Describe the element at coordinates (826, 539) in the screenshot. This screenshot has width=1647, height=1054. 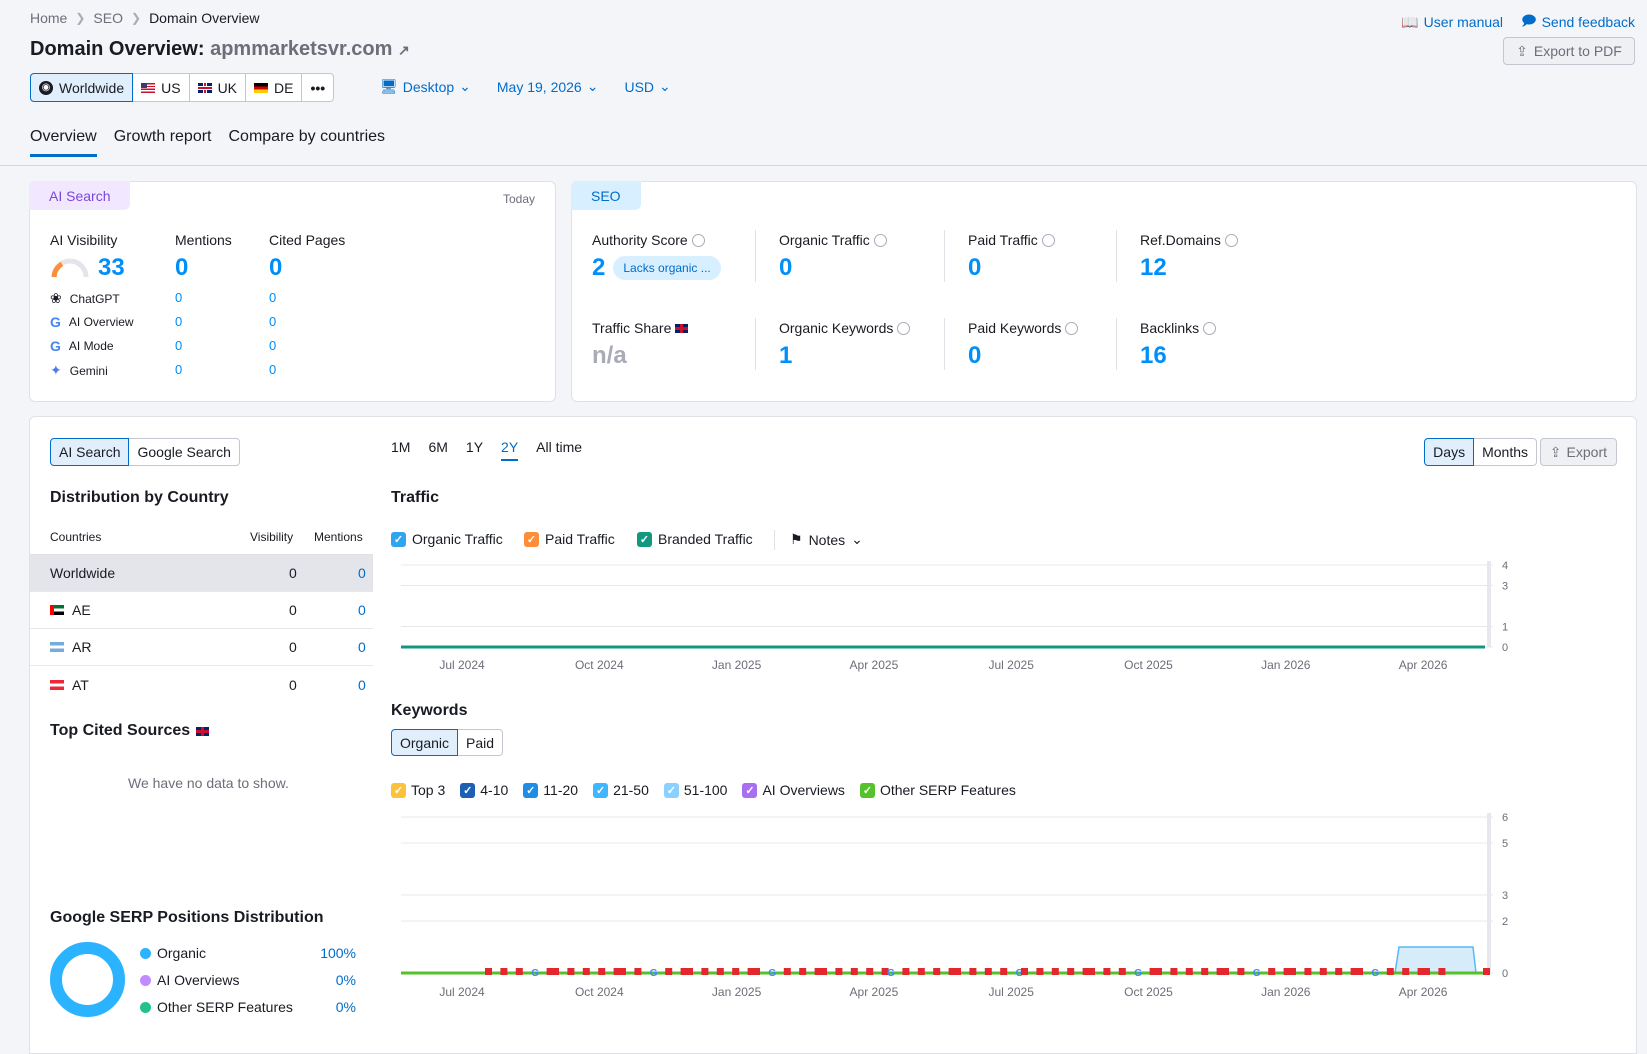
I see `notes-dropdown: ⚑ Notes ⌄` at that location.